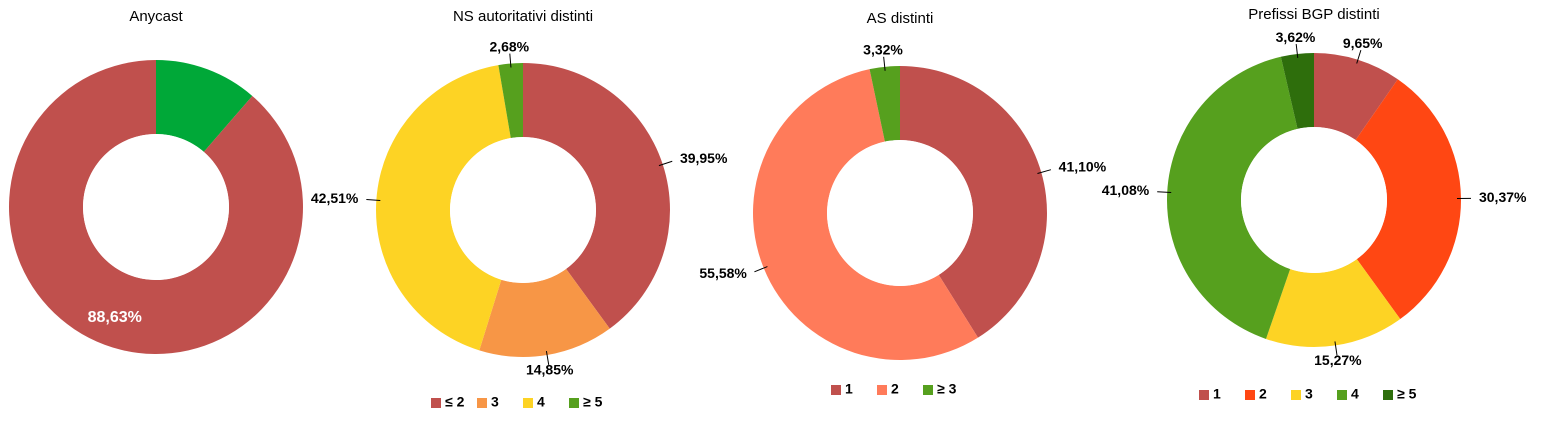 Image resolution: width=1542 pixels, height=438 pixels. What do you see at coordinates (723, 273) in the screenshot?
I see `value-label: 55,58%` at bounding box center [723, 273].